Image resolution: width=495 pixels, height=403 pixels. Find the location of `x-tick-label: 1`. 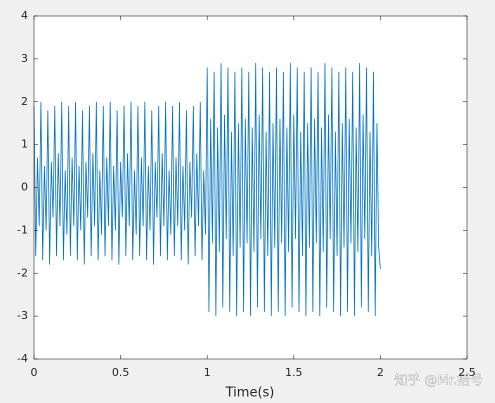

x-tick-label: 1 is located at coordinates (207, 372).